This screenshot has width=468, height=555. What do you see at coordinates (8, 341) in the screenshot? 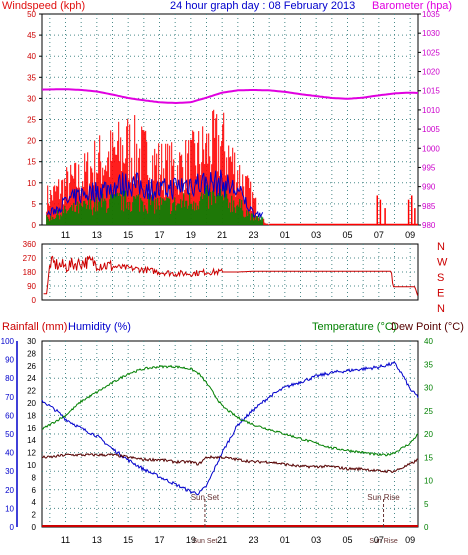
I see `humidity-y-tick: 100` at bounding box center [8, 341].